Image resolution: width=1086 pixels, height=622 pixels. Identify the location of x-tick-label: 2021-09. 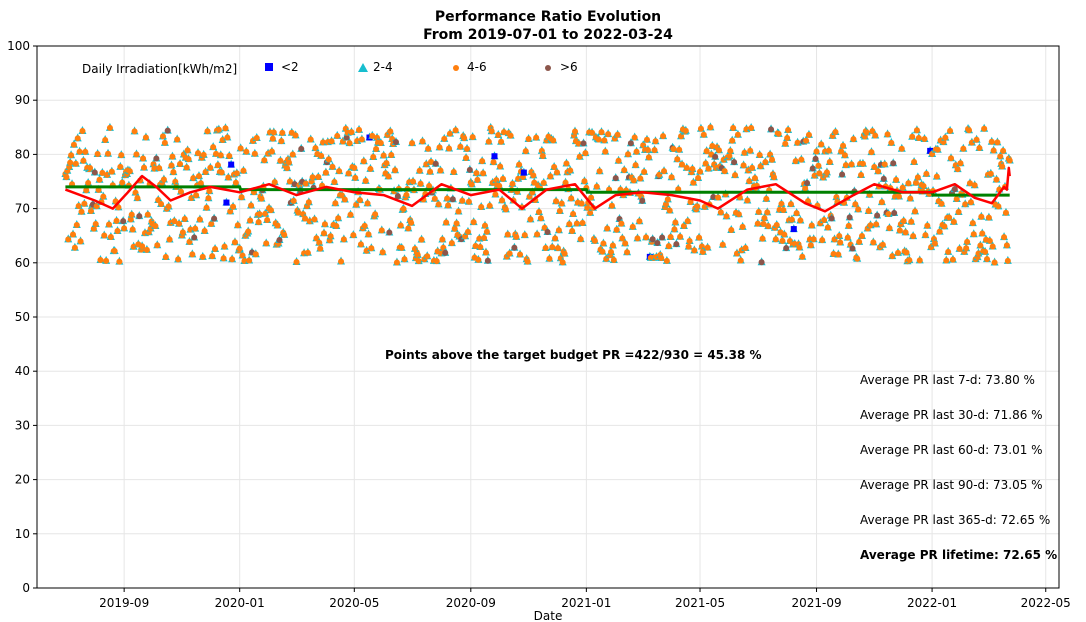
(816, 603).